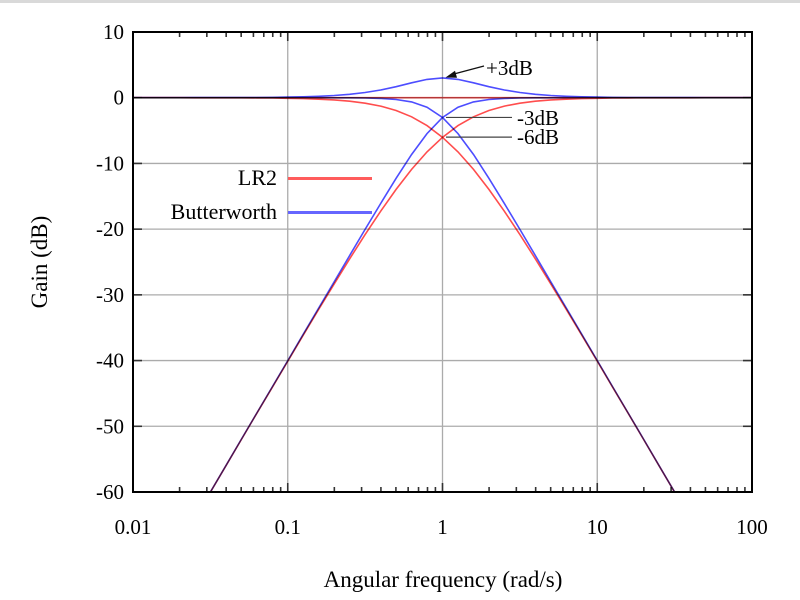 Image resolution: width=800 pixels, height=600 pixels. I want to click on y-tick-label: -40, so click(110, 361).